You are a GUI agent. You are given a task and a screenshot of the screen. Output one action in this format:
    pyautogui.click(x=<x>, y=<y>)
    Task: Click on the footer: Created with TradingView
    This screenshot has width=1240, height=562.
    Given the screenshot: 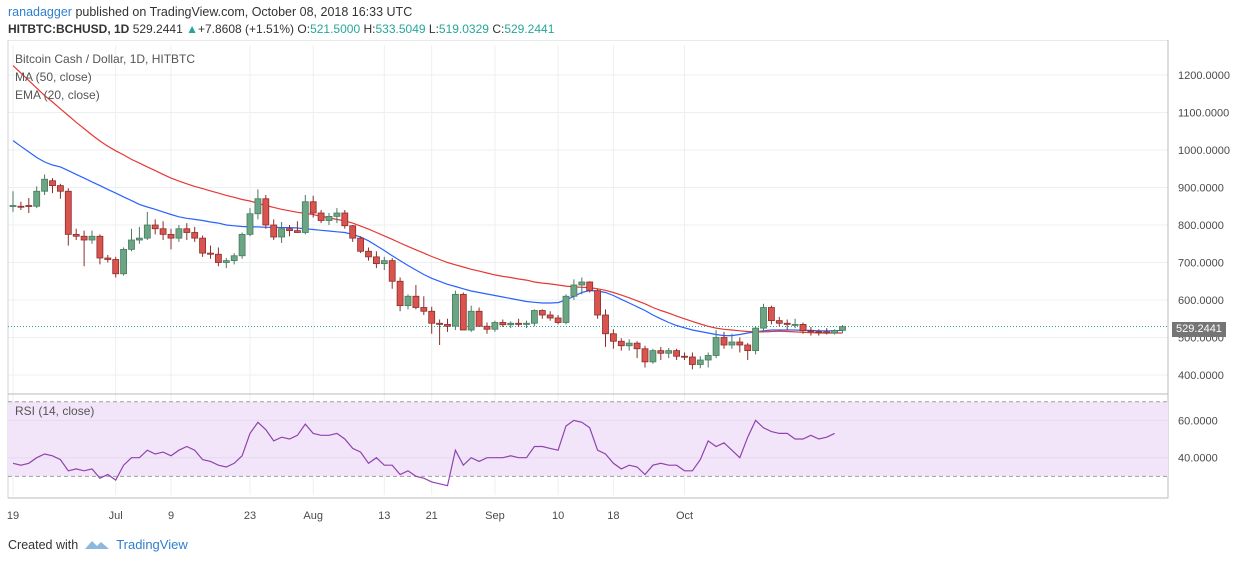 What is the action you would take?
    pyautogui.click(x=98, y=544)
    